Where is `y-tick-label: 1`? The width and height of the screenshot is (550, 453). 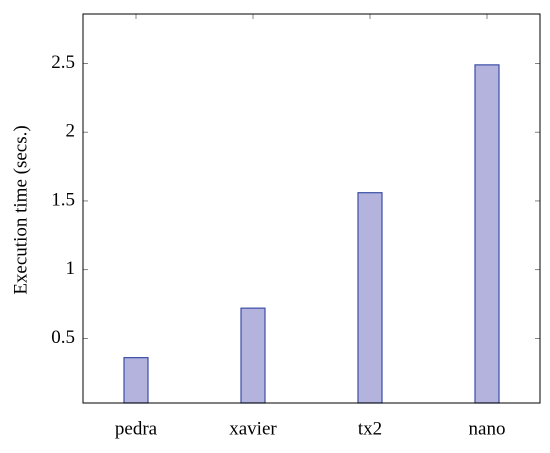 y-tick-label: 1 is located at coordinates (71, 268).